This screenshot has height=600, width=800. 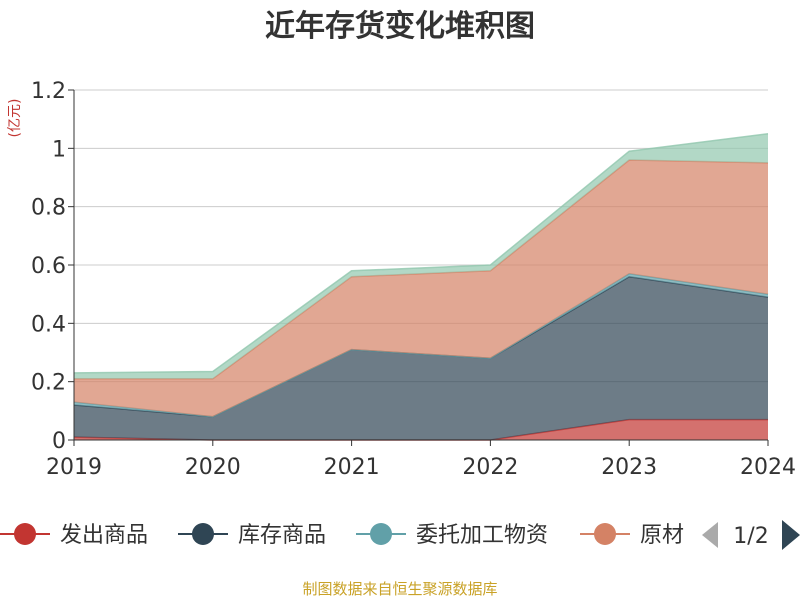 I want to click on legend-page-indicator: 1/2, so click(x=750, y=536).